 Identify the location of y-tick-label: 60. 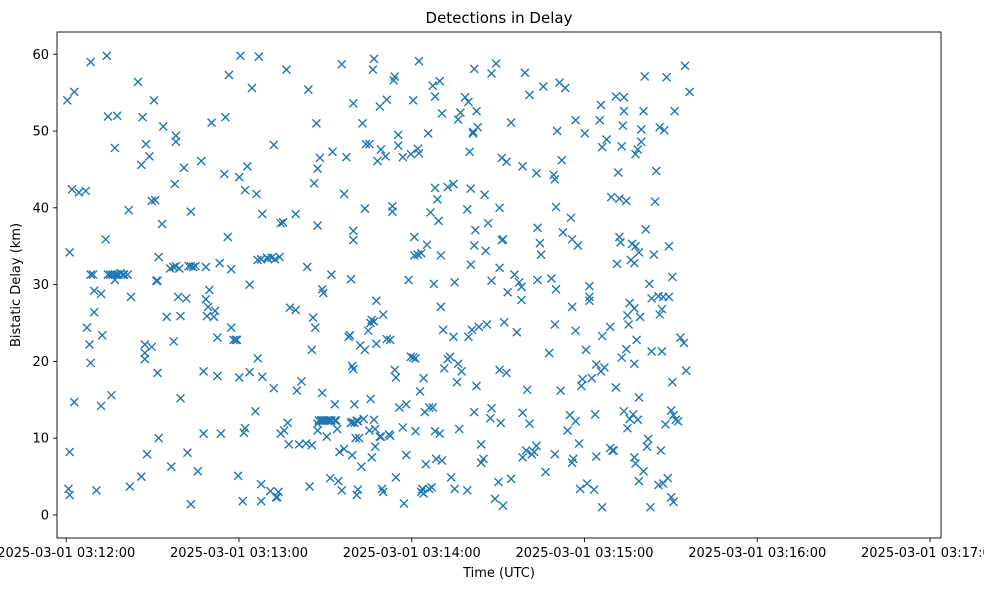
(40, 55).